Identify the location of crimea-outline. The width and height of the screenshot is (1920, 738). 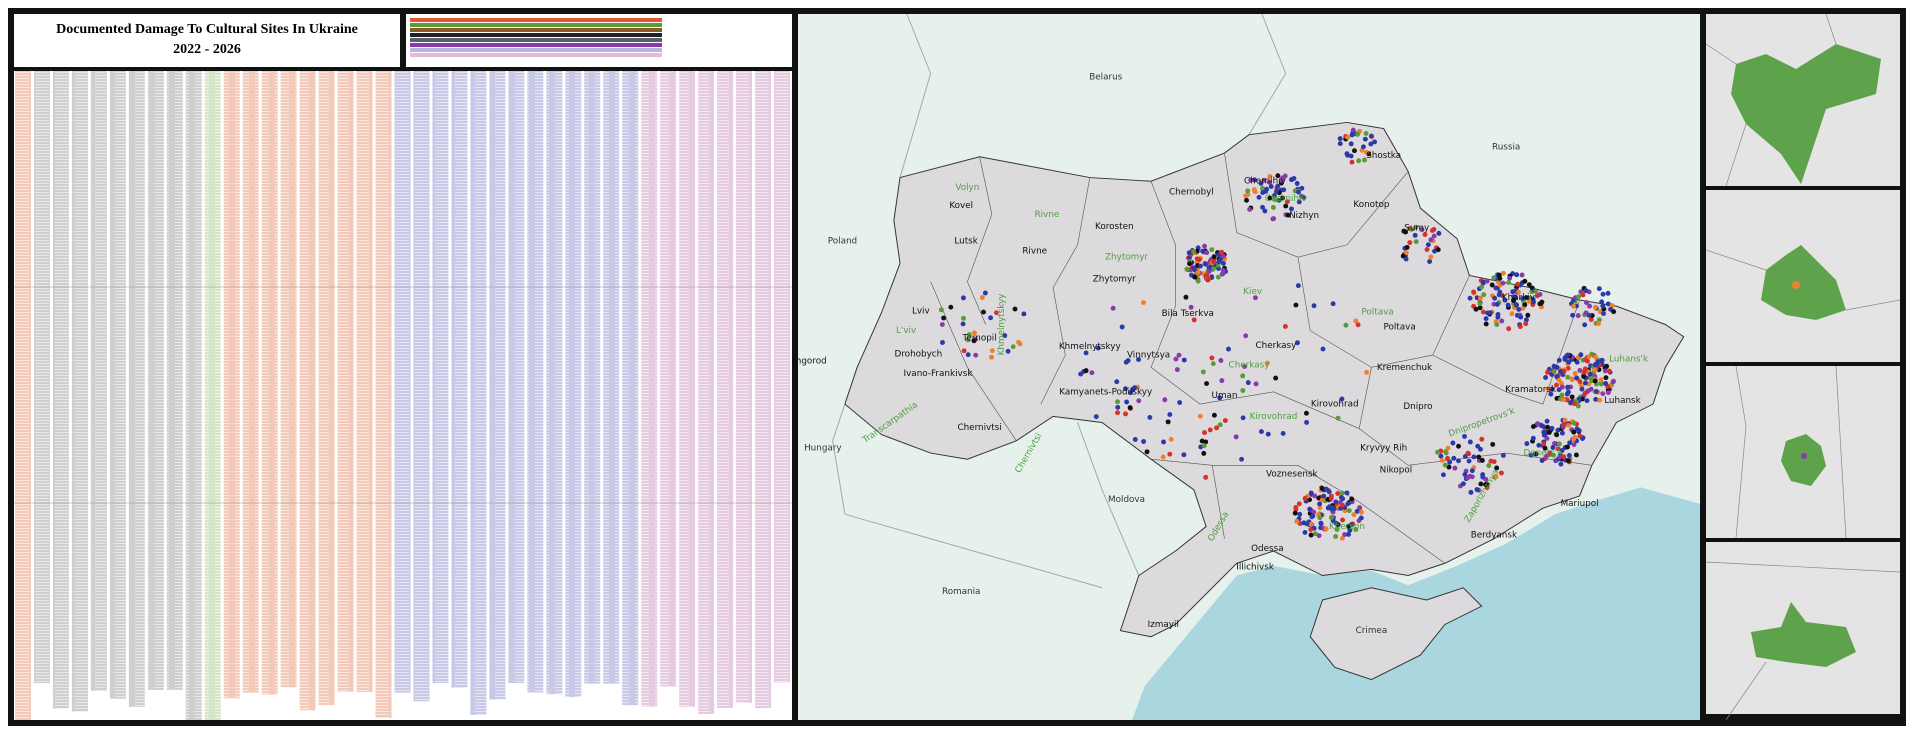
(1396, 634).